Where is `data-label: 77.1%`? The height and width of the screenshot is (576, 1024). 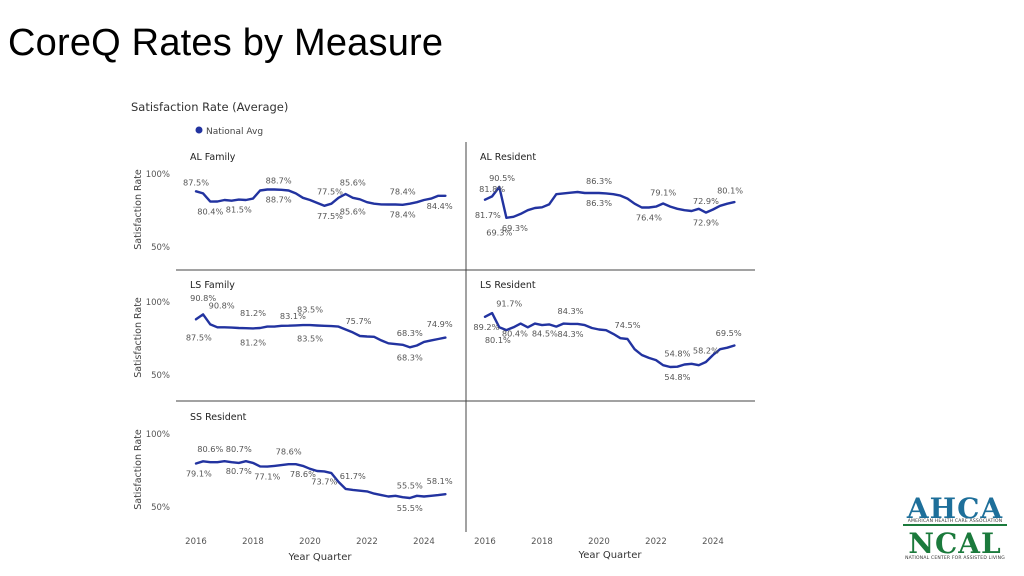
data-label: 77.1% is located at coordinates (267, 476).